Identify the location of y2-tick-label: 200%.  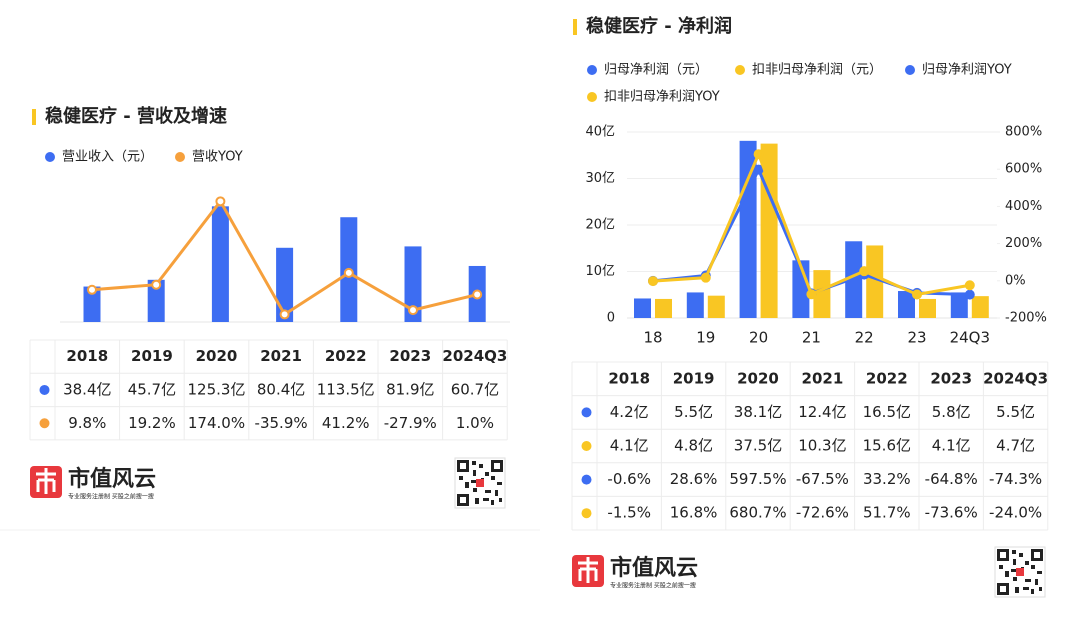
(1023, 243).